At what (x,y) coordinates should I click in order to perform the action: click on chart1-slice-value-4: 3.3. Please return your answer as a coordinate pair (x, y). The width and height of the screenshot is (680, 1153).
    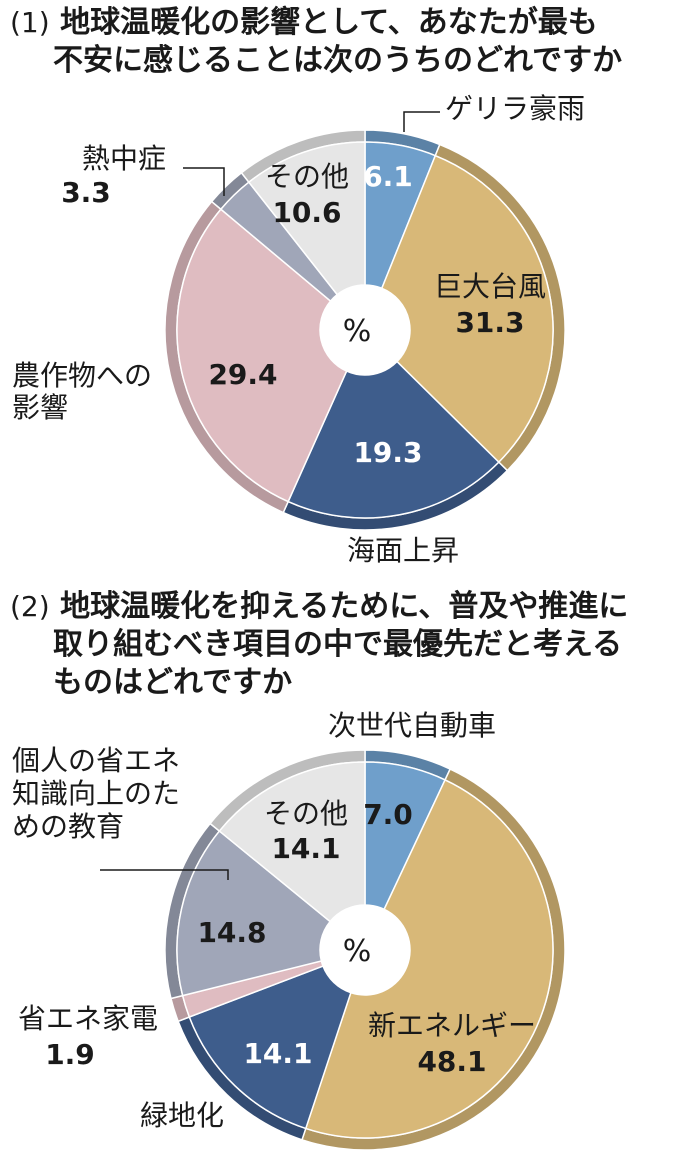
    Looking at the image, I should click on (86, 192).